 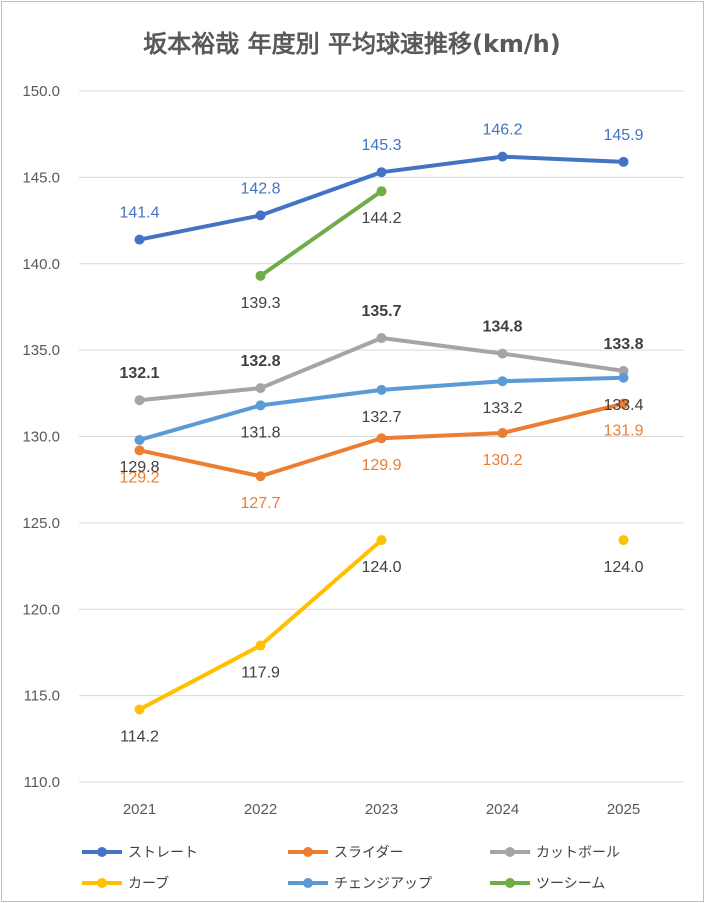 What do you see at coordinates (381, 145) in the screenshot?
I see `data-label: 145.3` at bounding box center [381, 145].